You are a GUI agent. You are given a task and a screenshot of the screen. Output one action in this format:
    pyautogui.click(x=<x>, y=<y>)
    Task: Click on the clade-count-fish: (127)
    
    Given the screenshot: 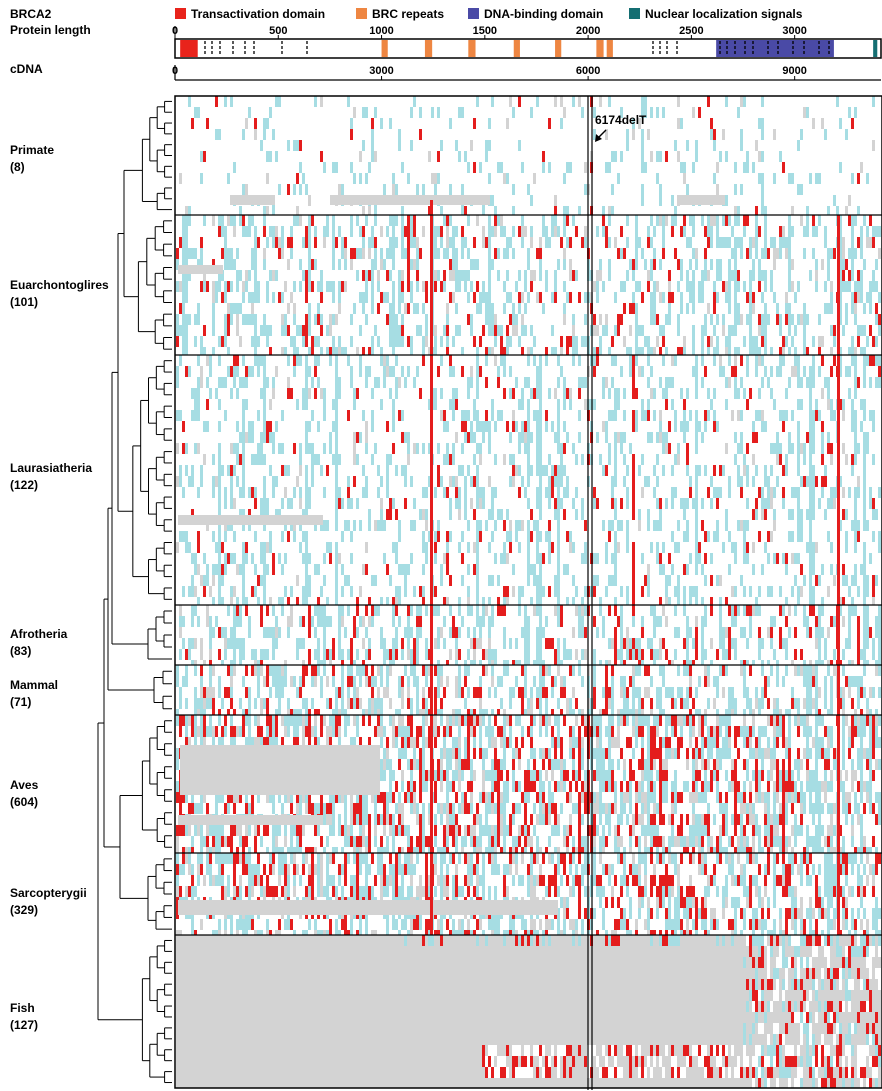 What is the action you would take?
    pyautogui.click(x=24, y=1025)
    